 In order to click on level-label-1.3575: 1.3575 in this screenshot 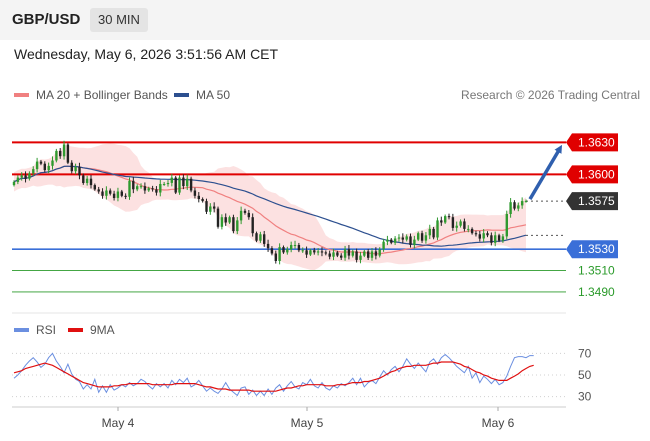, I will do `click(596, 201)`.